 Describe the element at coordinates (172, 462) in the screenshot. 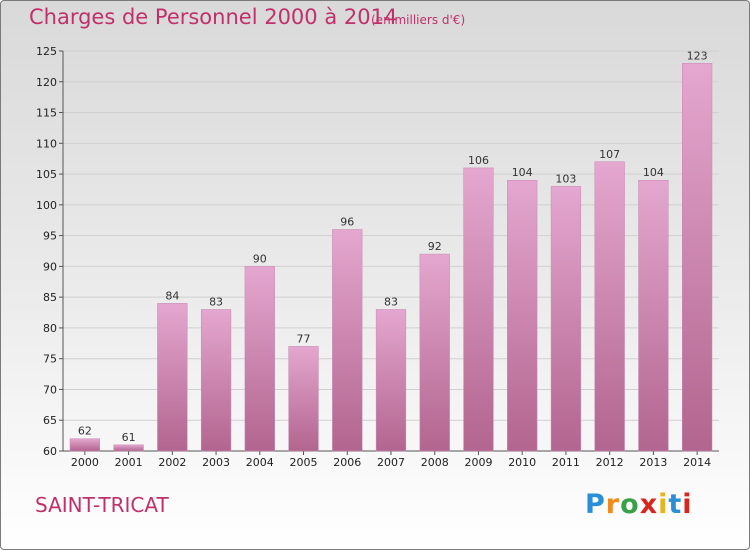

I see `x-tick-label: 2002` at that location.